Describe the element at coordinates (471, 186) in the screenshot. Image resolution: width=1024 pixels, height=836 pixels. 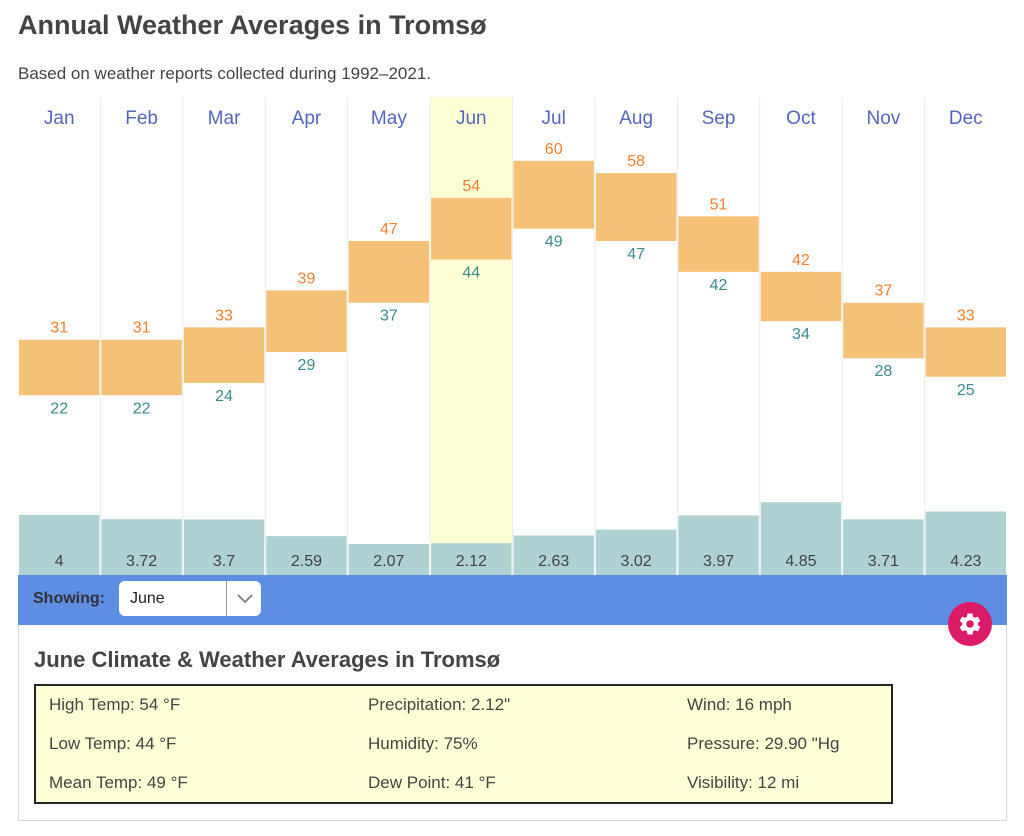
I see `high-temp-label: 54` at that location.